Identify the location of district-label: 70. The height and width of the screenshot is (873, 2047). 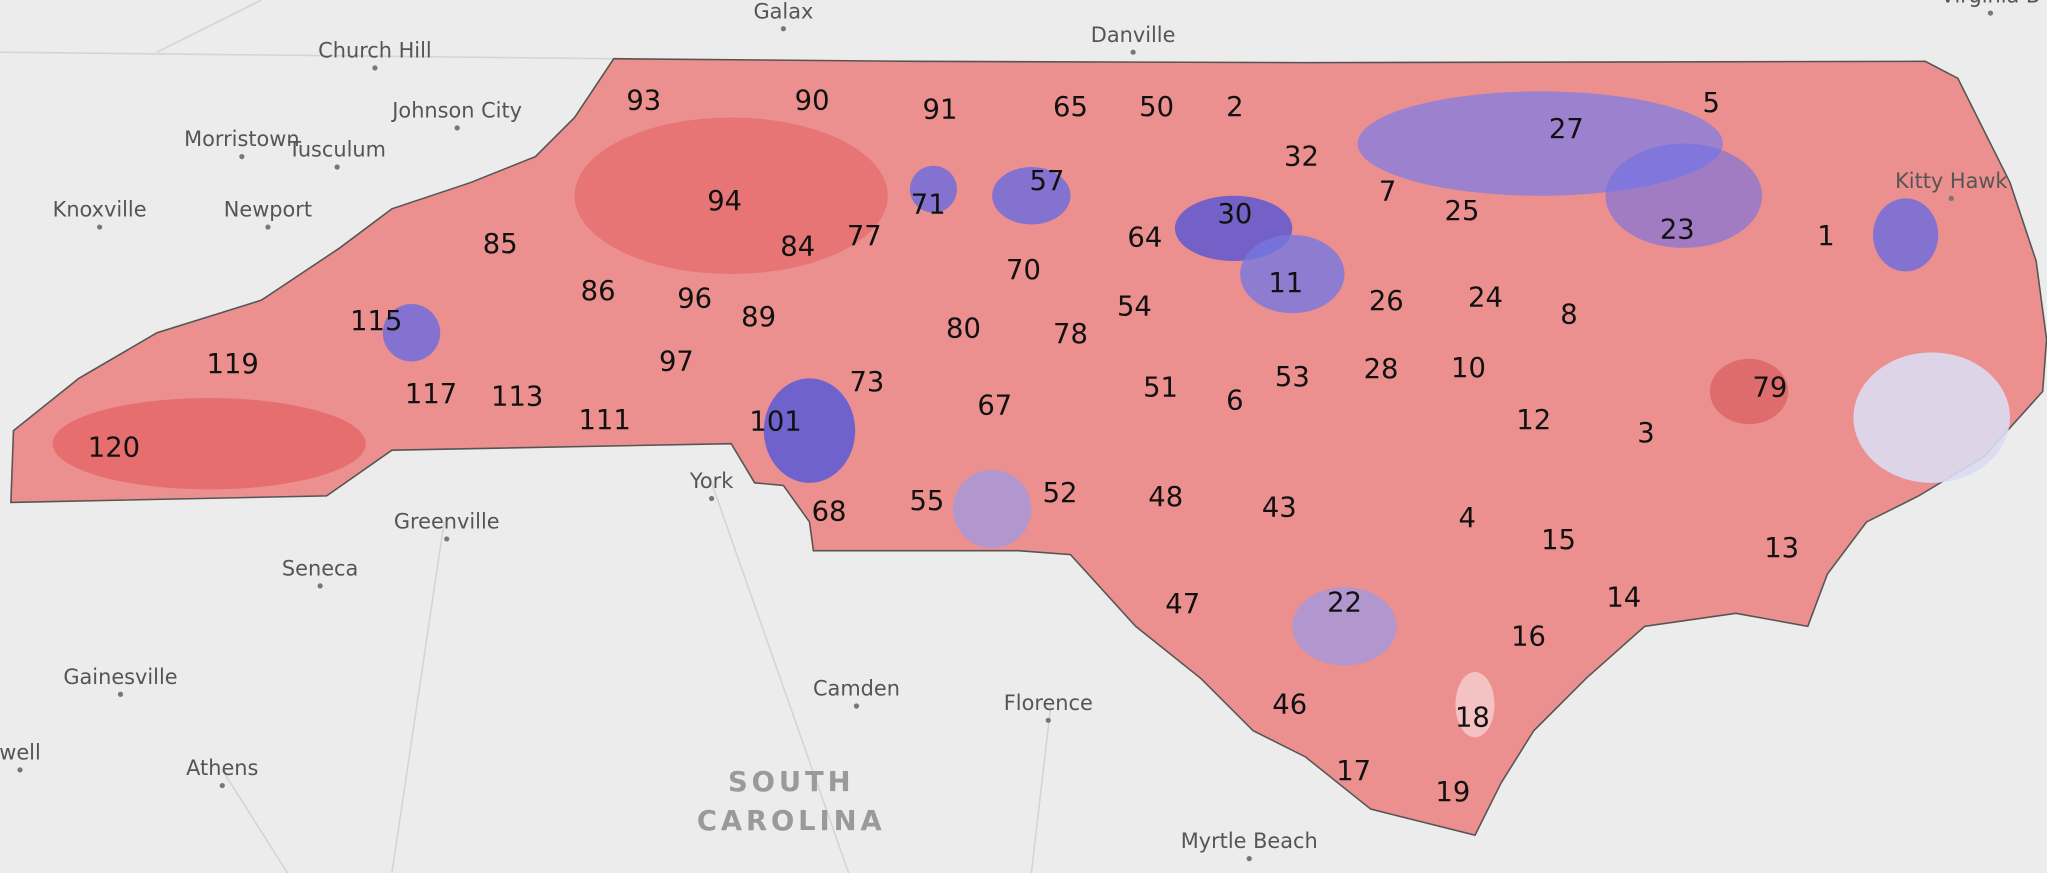
(1023, 270).